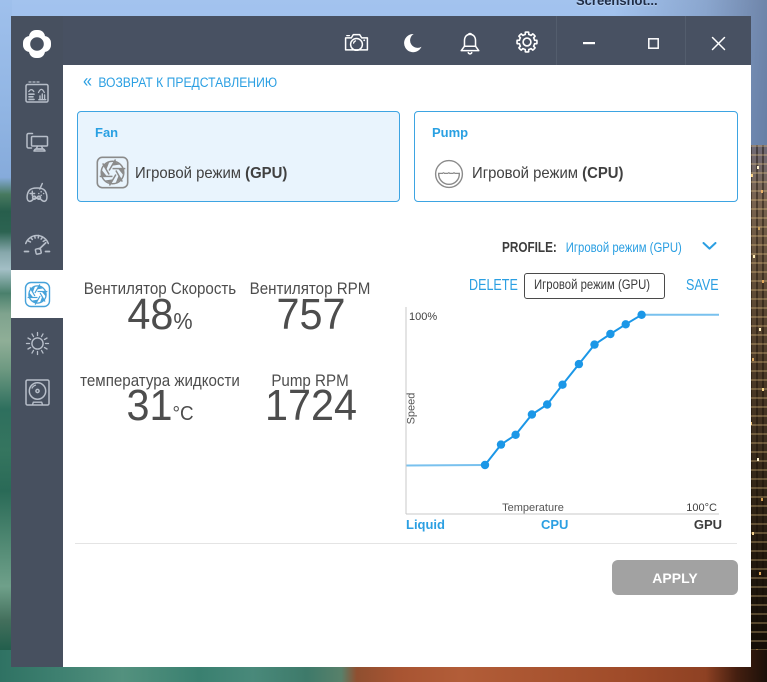  What do you see at coordinates (423, 317) in the screenshot?
I see `svg-text: 100%` at bounding box center [423, 317].